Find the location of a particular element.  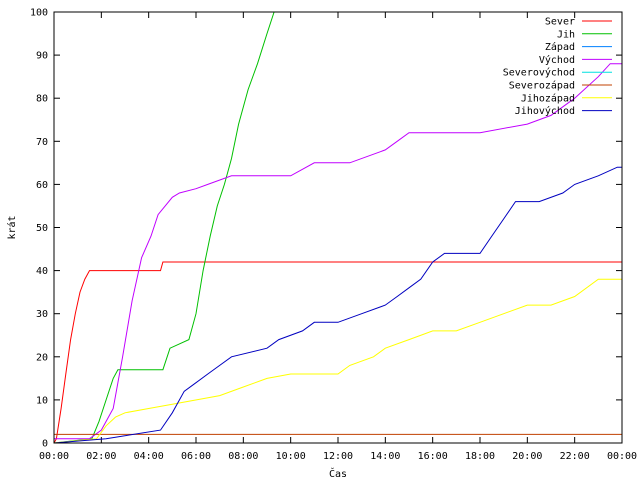

x-tick-label: 04:00 is located at coordinates (149, 456).